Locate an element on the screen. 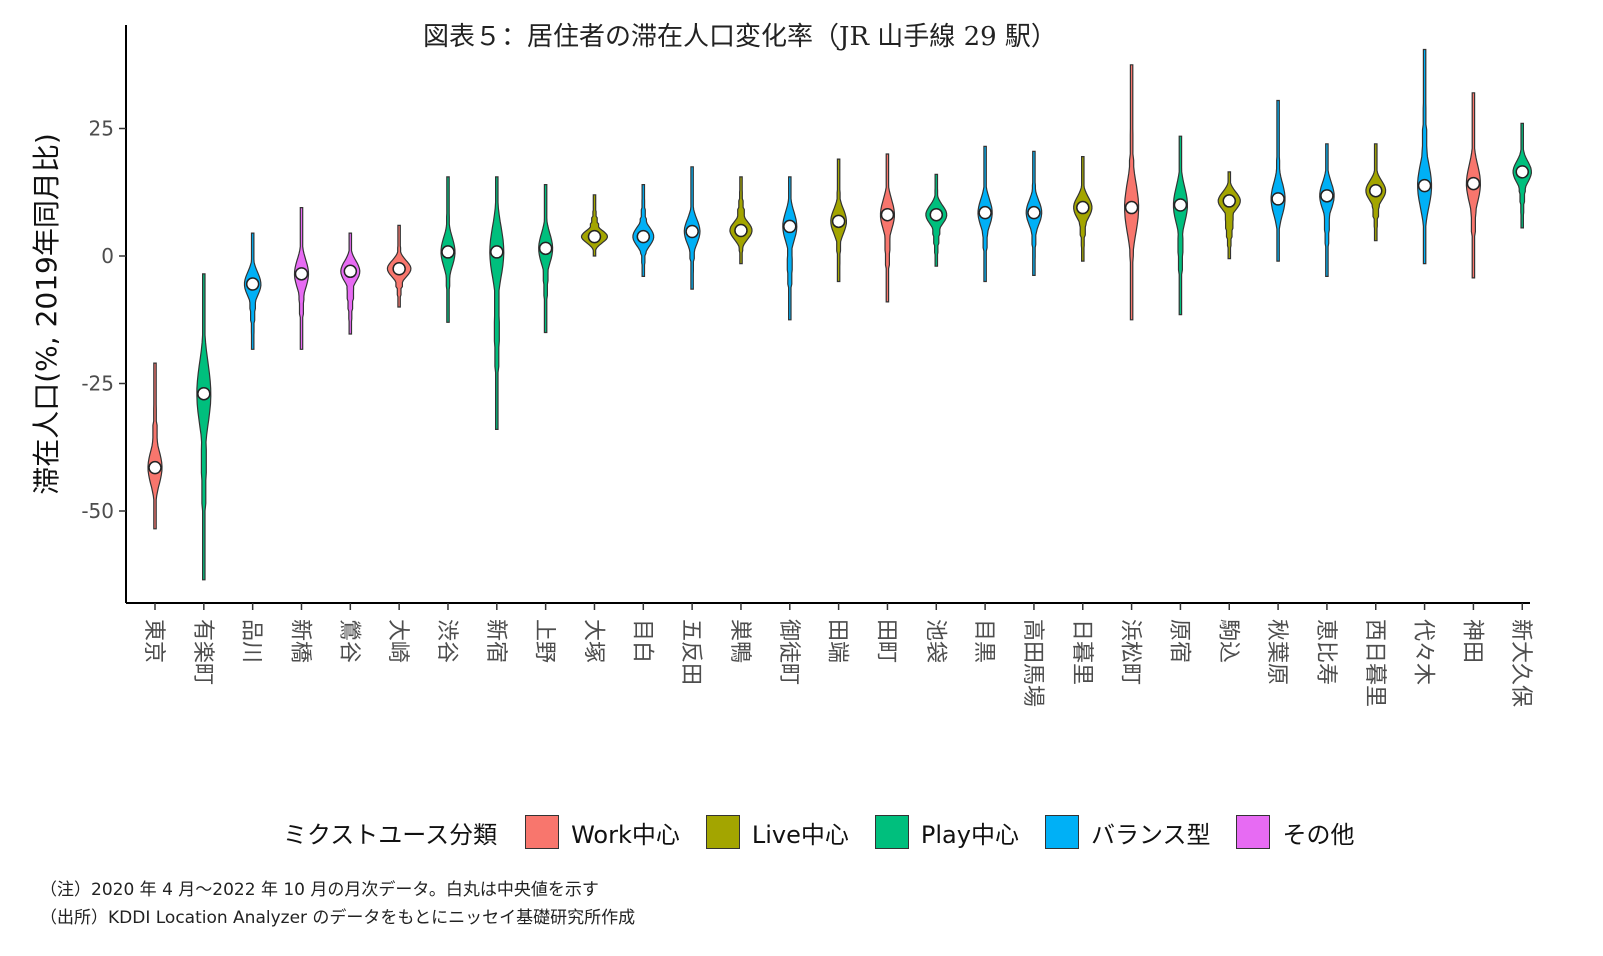 The image size is (1603, 956). legend: ミクストユース分類 Work中心 Live中心 Play中心 バランス型 その他 is located at coordinates (824, 832).